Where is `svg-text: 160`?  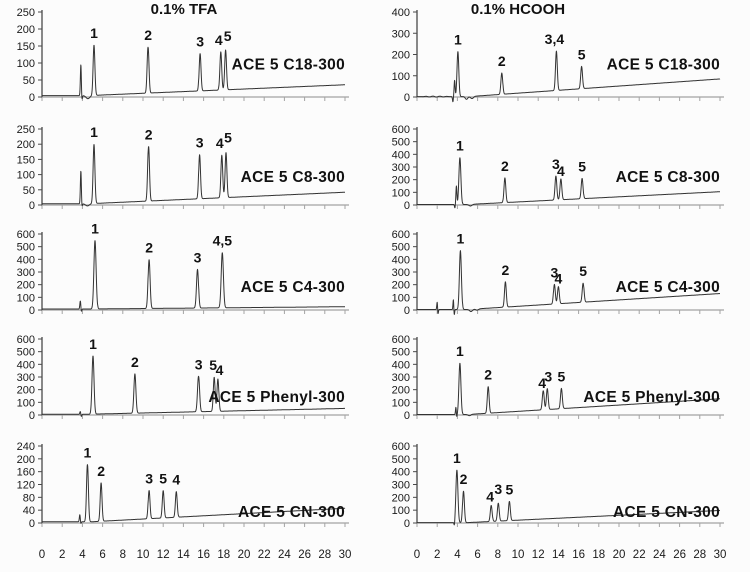
svg-text: 160 is located at coordinates (26, 473).